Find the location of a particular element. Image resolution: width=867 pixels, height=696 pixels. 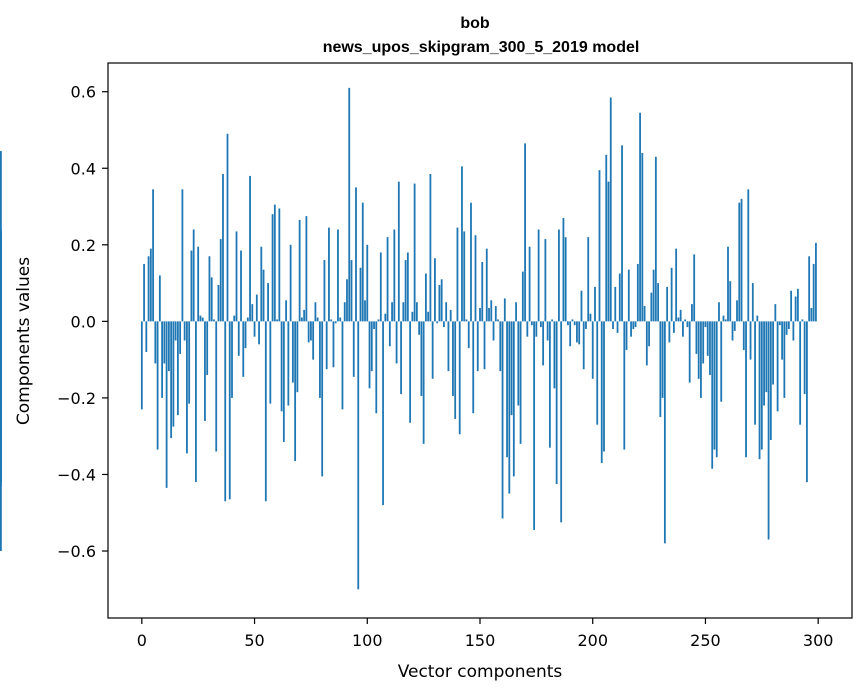

y-tick-label: −0.6 is located at coordinates (76, 551).